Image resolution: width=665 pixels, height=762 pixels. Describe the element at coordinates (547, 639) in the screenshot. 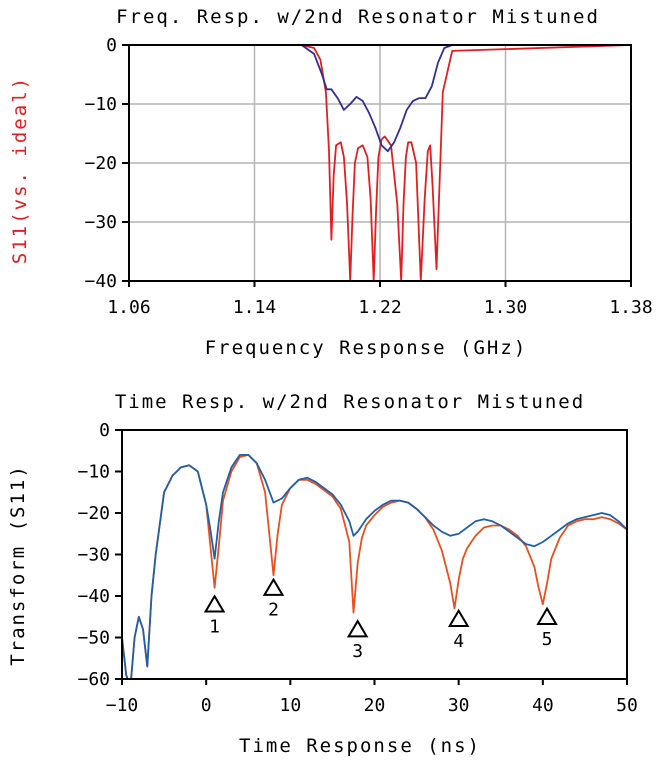

I see `dip-marker-label: 5` at that location.